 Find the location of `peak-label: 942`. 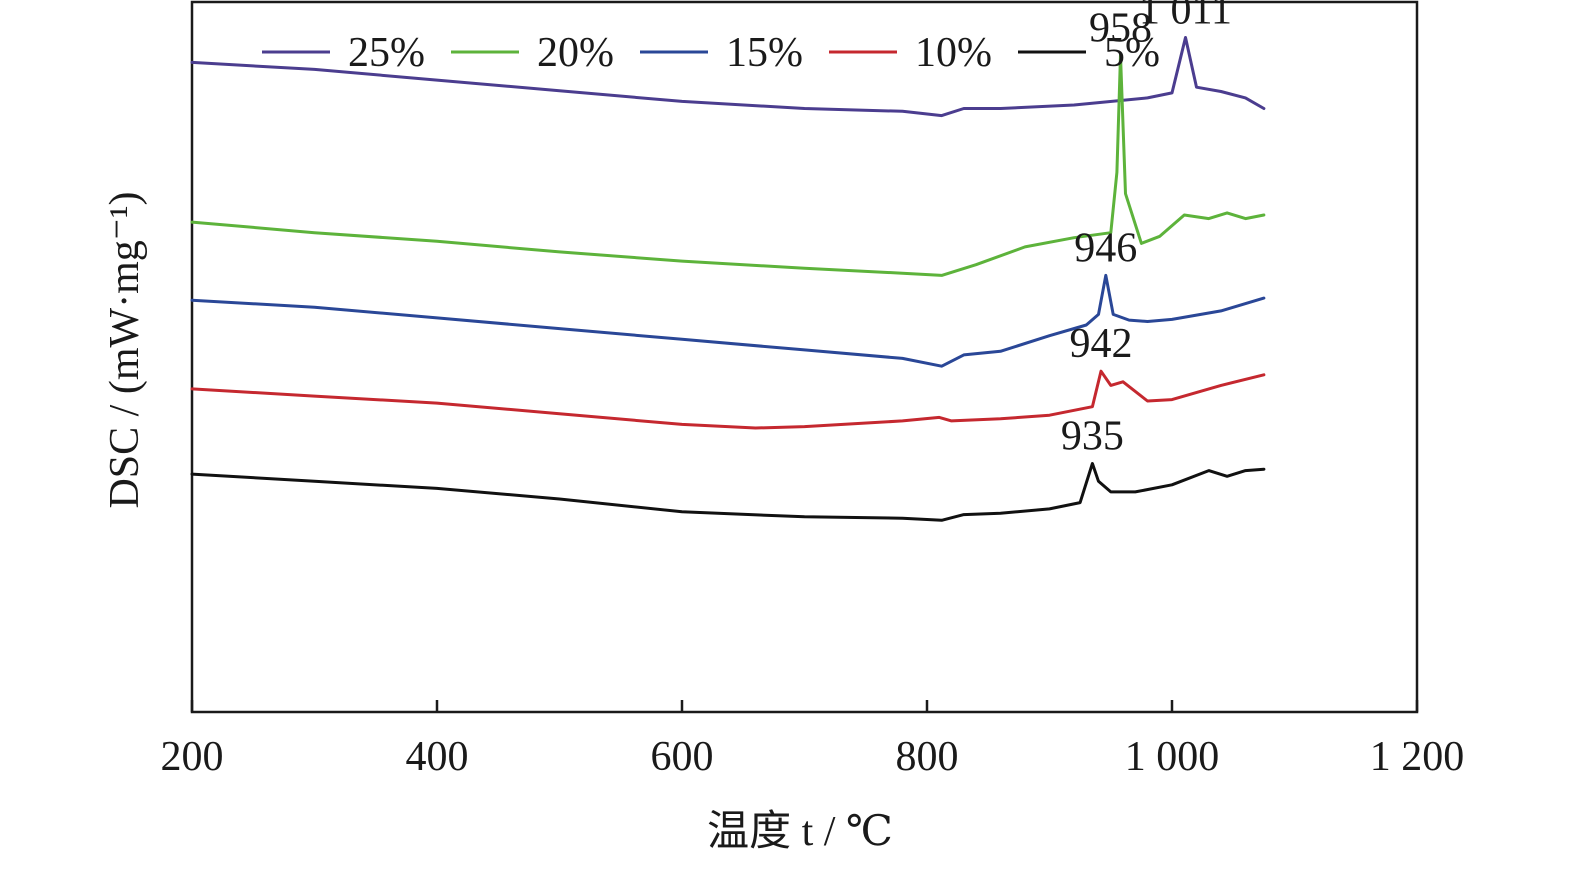

peak-label: 942 is located at coordinates (1101, 344).